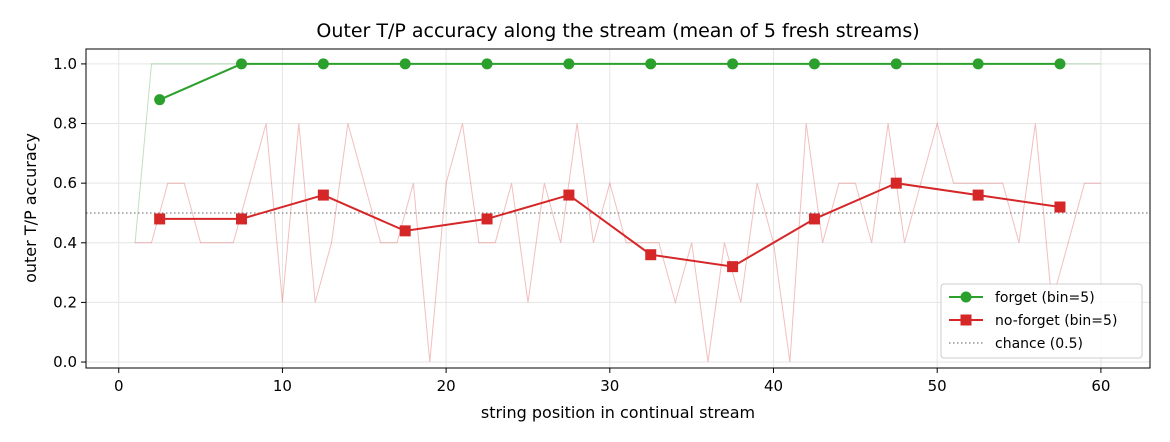 The image size is (1170, 442). Describe the element at coordinates (65, 243) in the screenshot. I see `y-tick-label: 0.4` at that location.